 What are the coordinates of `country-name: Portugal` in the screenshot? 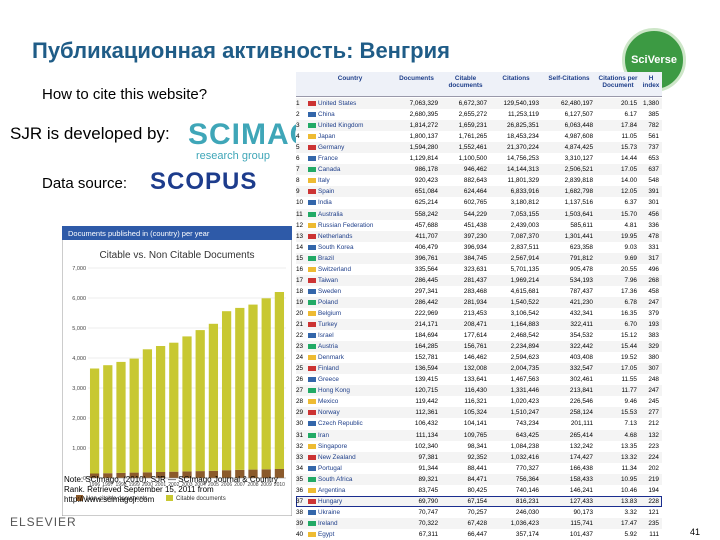 It's located at (330, 468).